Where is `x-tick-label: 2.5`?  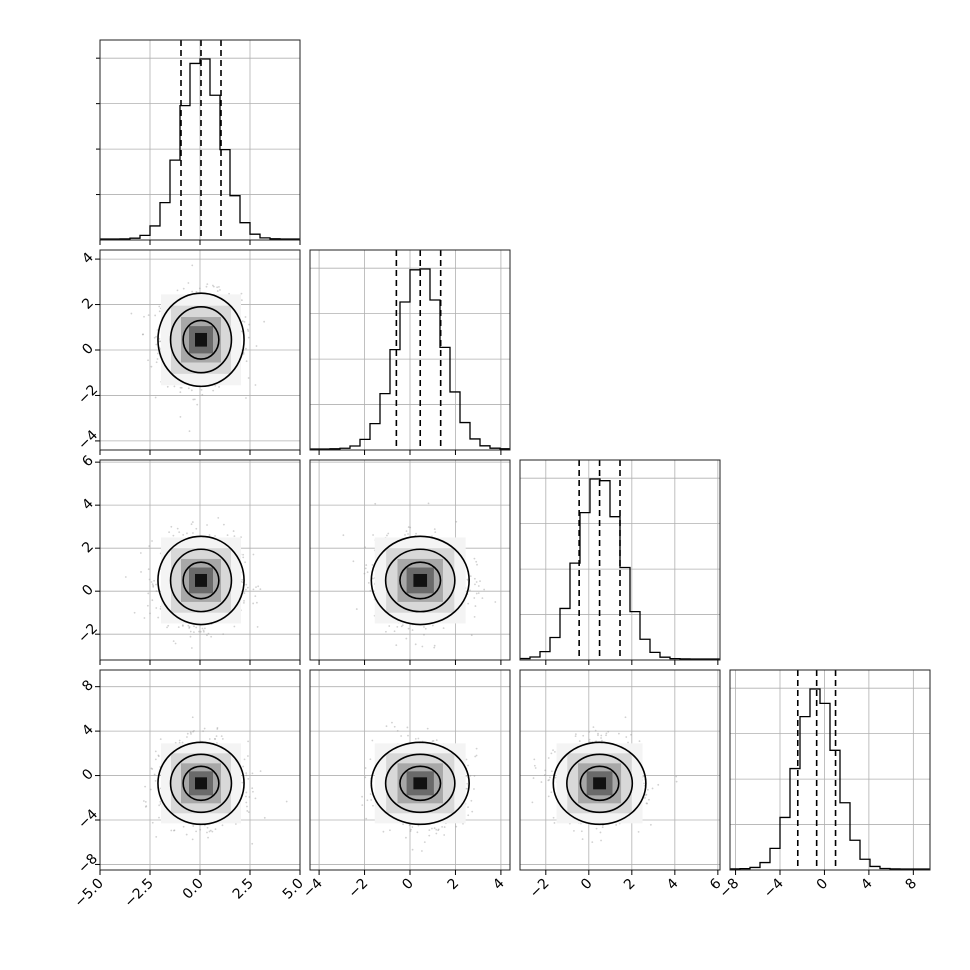
x-tick-label: 2.5 is located at coordinates (243, 889).